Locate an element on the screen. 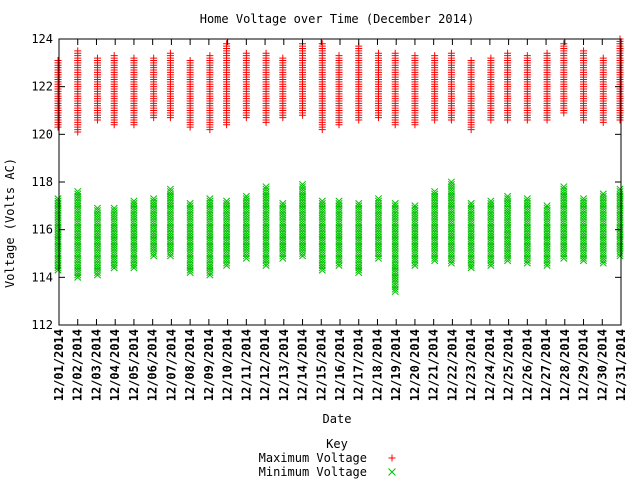  x-tick-label: 12/12/2014 is located at coordinates (265, 365).